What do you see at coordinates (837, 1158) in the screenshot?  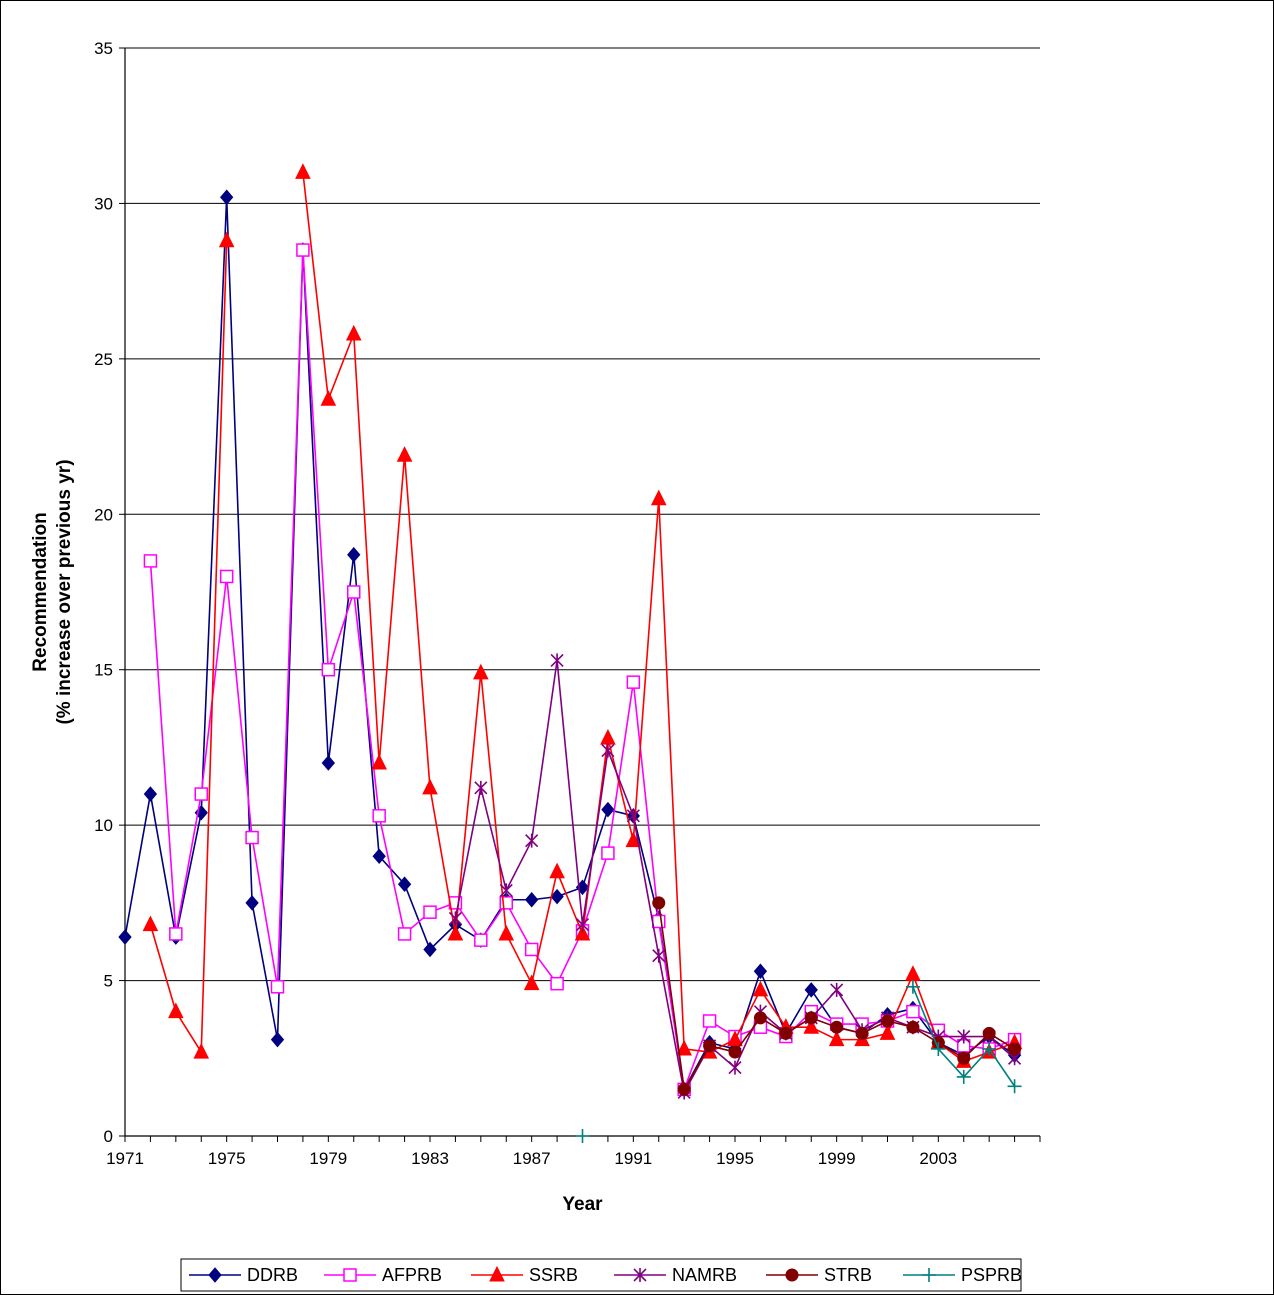 I see `x-tick-label: 1999` at bounding box center [837, 1158].